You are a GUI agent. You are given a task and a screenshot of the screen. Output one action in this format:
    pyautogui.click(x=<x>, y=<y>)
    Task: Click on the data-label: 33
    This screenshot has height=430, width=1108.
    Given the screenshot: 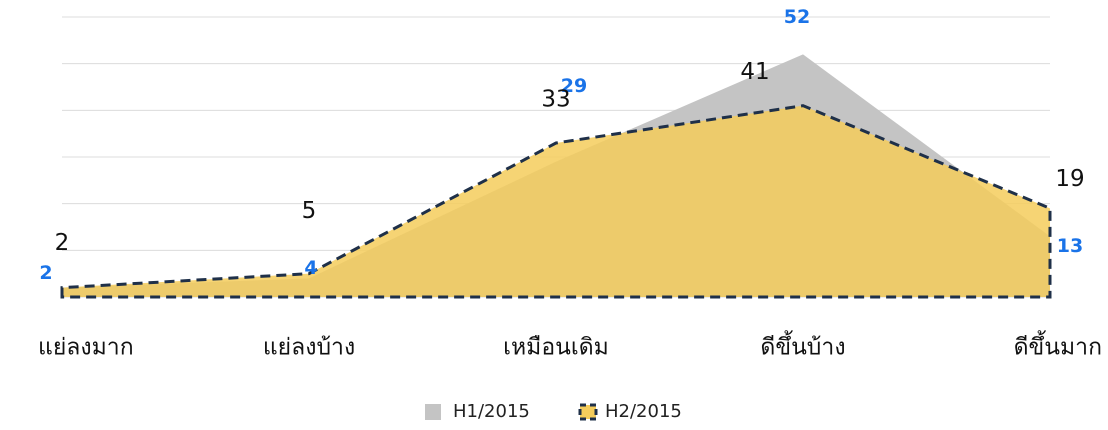 What is the action you would take?
    pyautogui.click(x=555, y=100)
    